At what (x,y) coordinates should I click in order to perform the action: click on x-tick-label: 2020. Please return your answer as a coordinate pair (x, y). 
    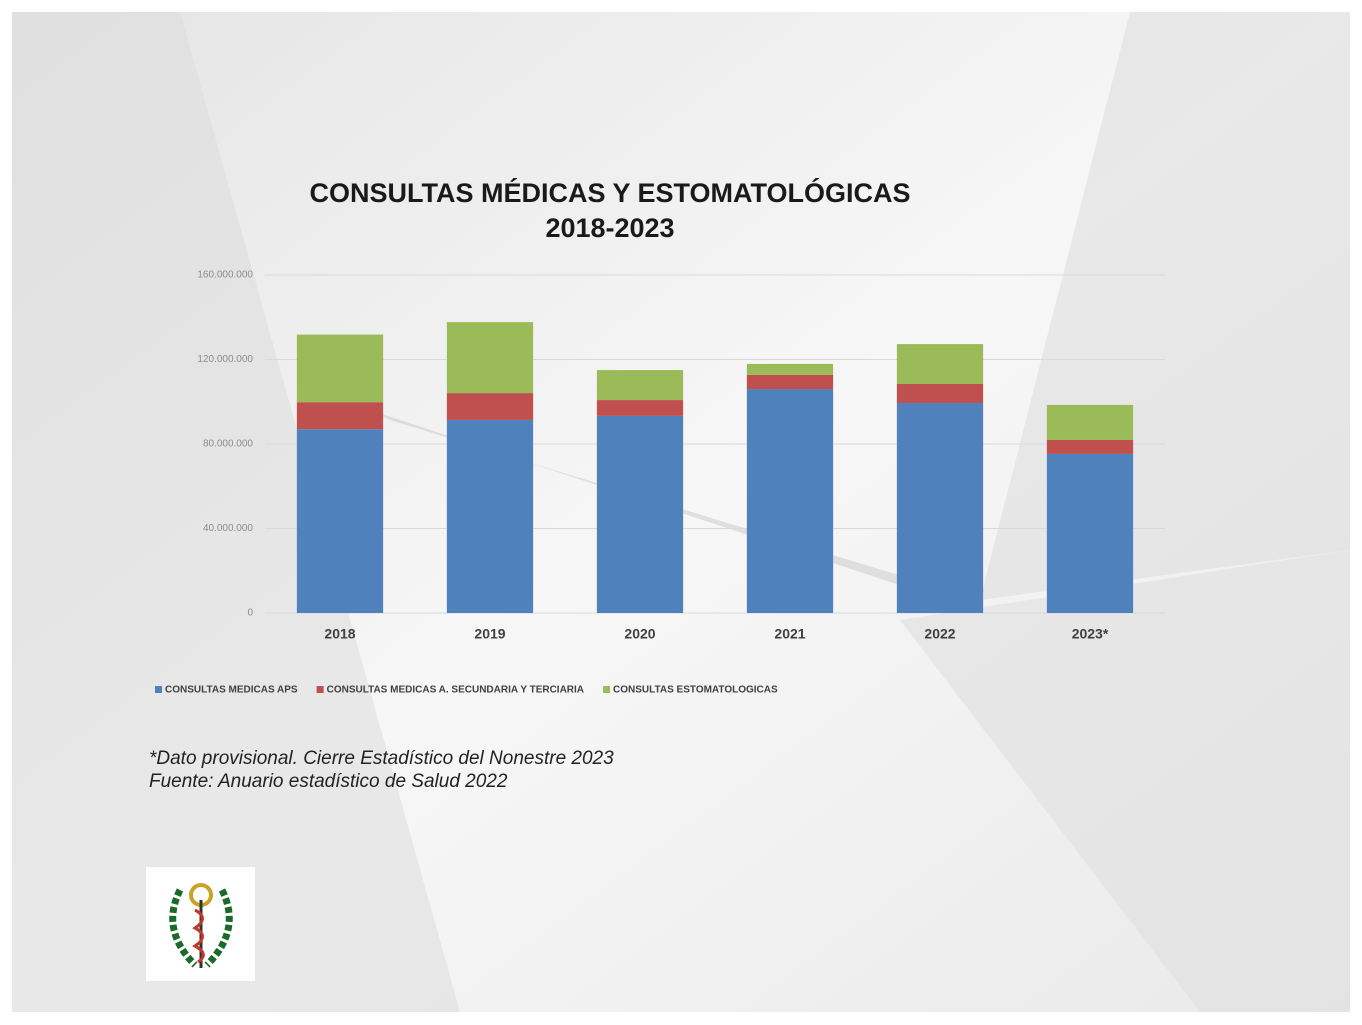
    Looking at the image, I should click on (639, 634).